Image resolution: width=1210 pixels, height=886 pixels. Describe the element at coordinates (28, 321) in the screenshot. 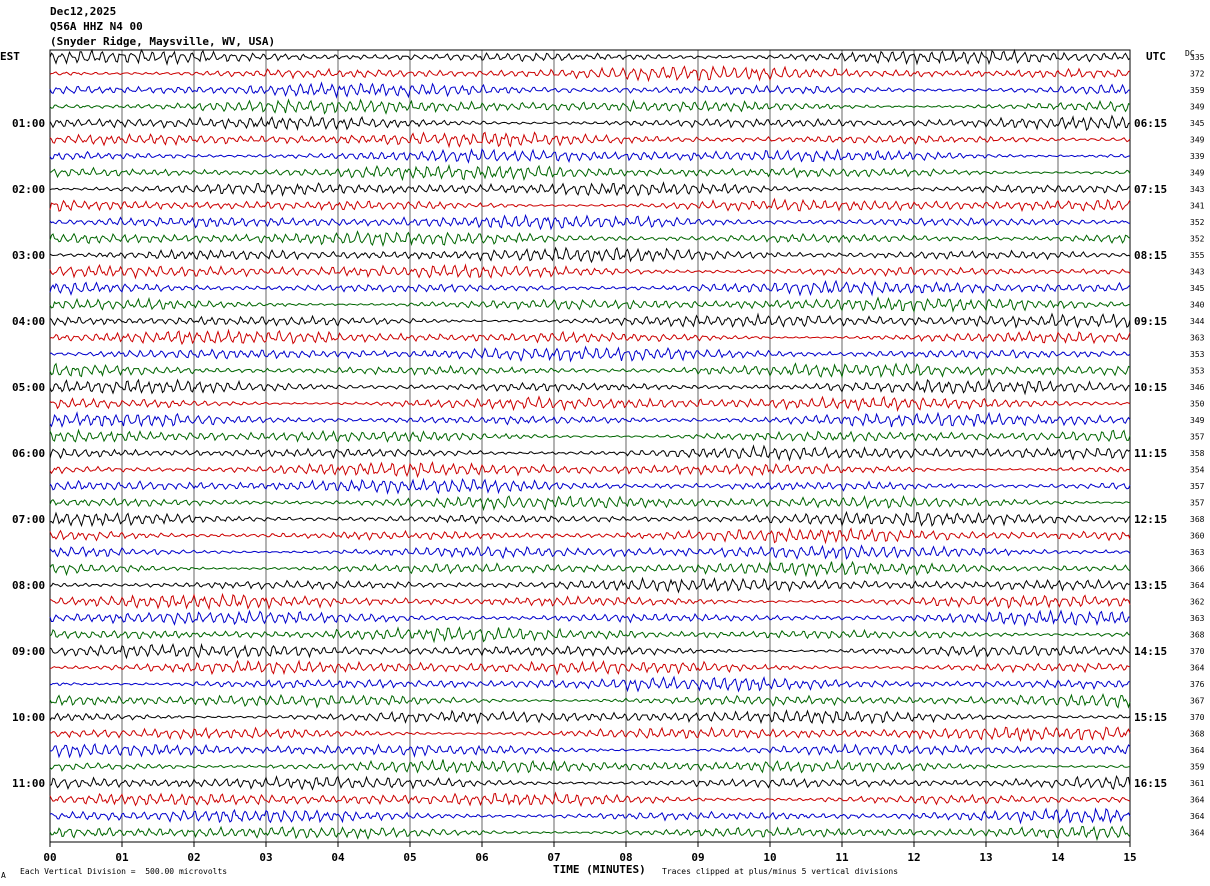

I see `left-hour-label: 04:00` at that location.